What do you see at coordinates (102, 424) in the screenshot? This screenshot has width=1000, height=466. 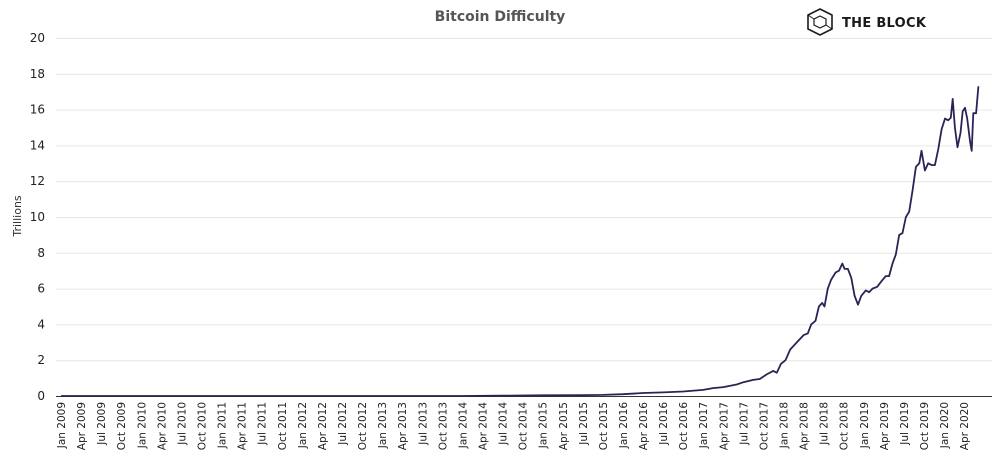 I see `x-tick-label: Jul 2009` at bounding box center [102, 424].